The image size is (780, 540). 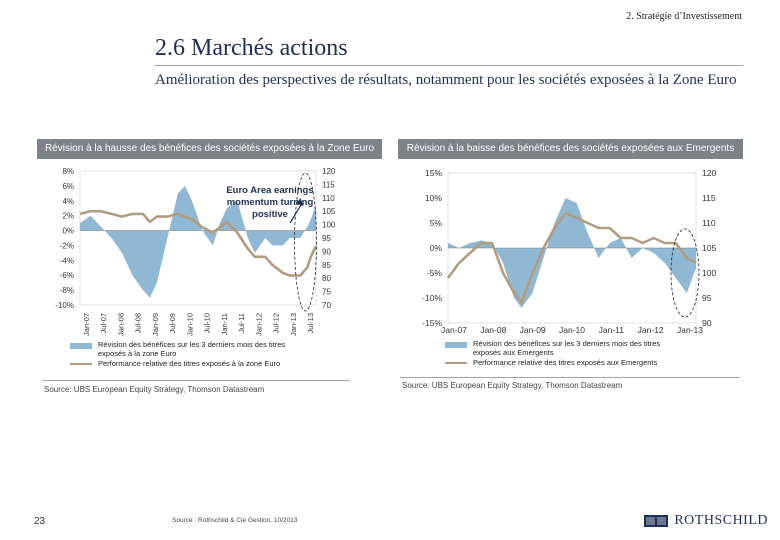 What do you see at coordinates (456, 345) in the screenshot?
I see `legend-swatch-revision-em` at bounding box center [456, 345].